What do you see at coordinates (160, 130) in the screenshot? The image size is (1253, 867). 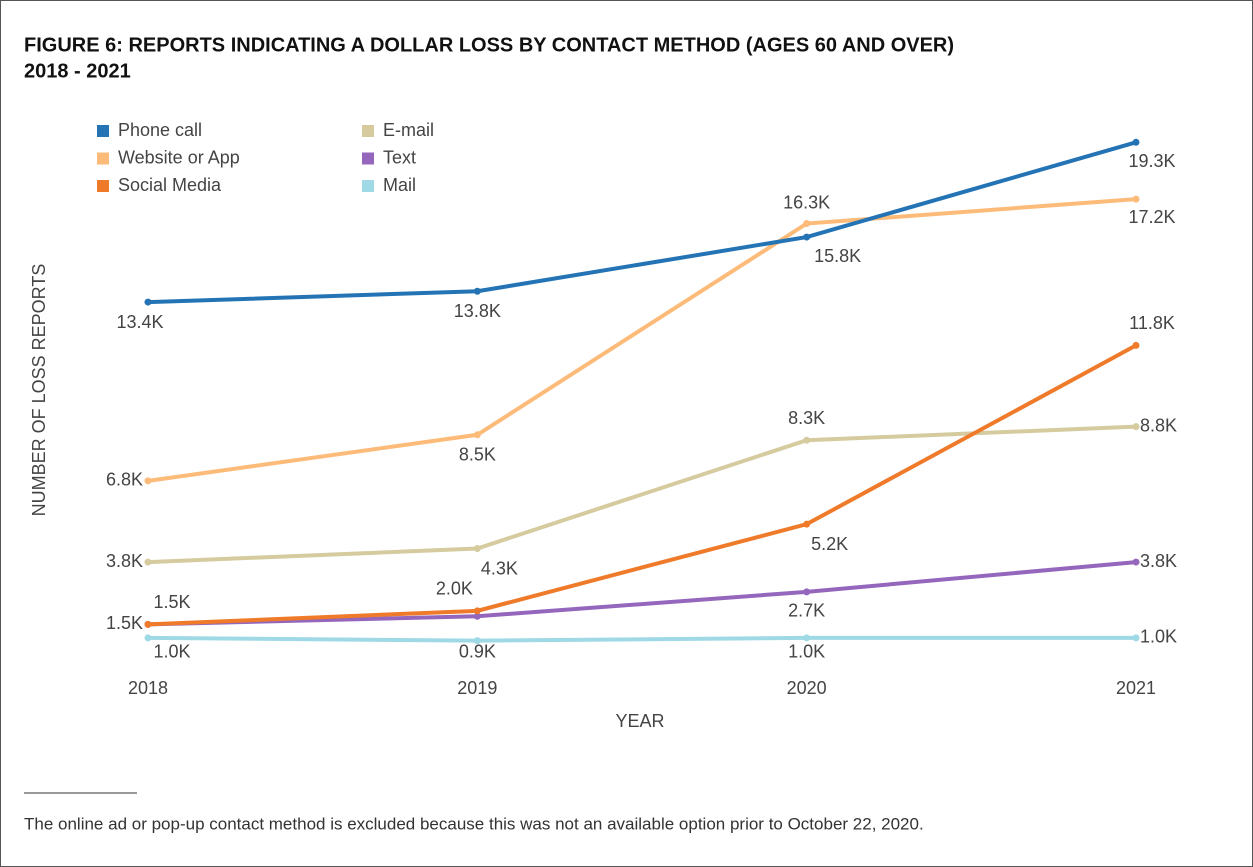 I see `legend-label: Phone call` at bounding box center [160, 130].